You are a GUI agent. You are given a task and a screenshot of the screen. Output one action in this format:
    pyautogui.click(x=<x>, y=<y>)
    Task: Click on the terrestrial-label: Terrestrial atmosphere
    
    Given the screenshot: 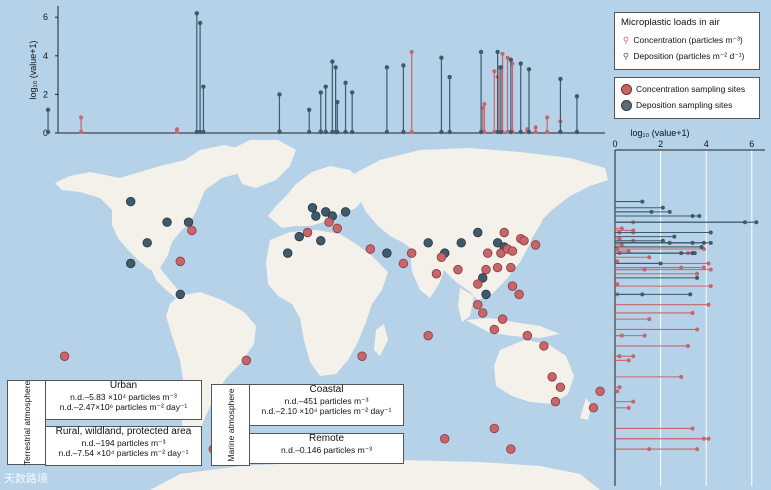 What is the action you would take?
    pyautogui.click(x=26, y=422)
    